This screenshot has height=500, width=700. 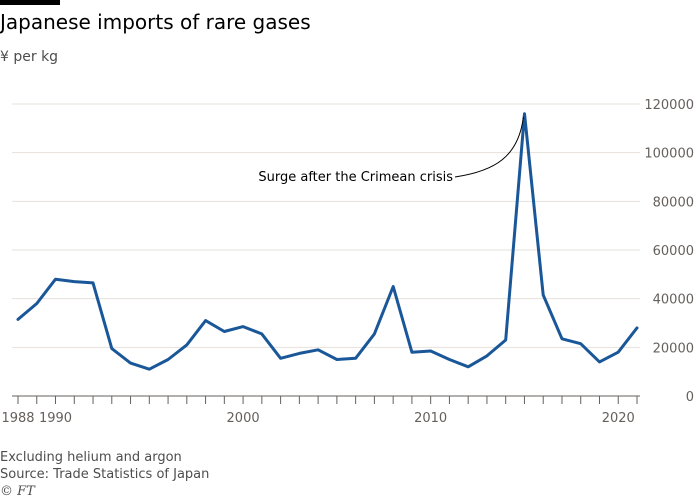 I want to click on y-tick-label: 60000, so click(x=673, y=251).